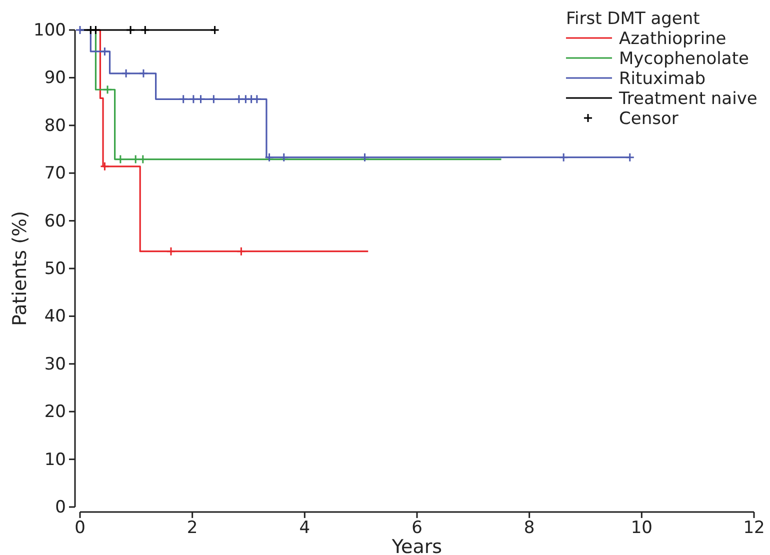 The height and width of the screenshot is (555, 770). I want to click on legend-label: Mycophenolate, so click(684, 59).